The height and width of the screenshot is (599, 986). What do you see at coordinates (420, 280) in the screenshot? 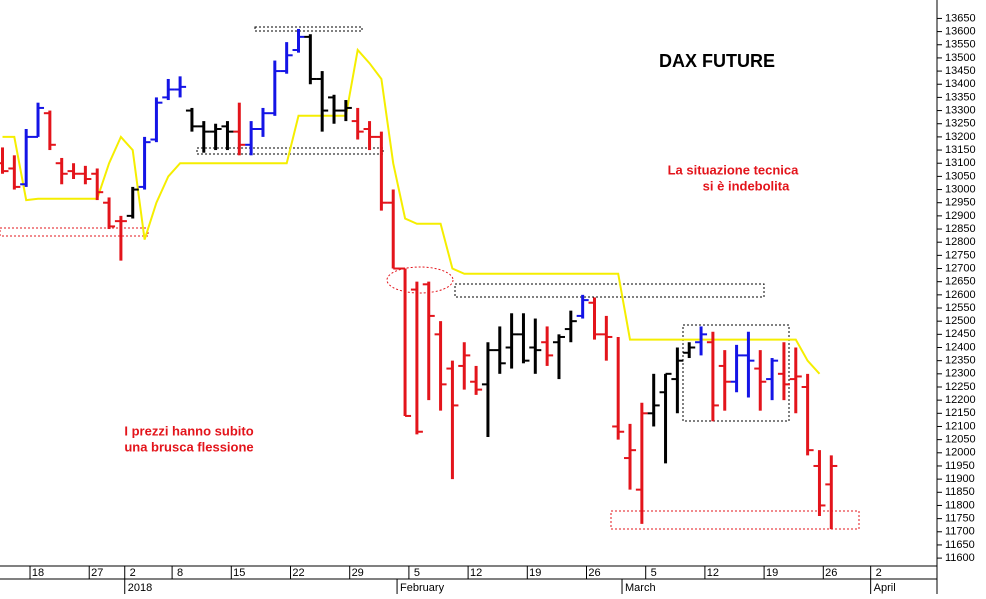
I see `highlight-ellipse` at bounding box center [420, 280].